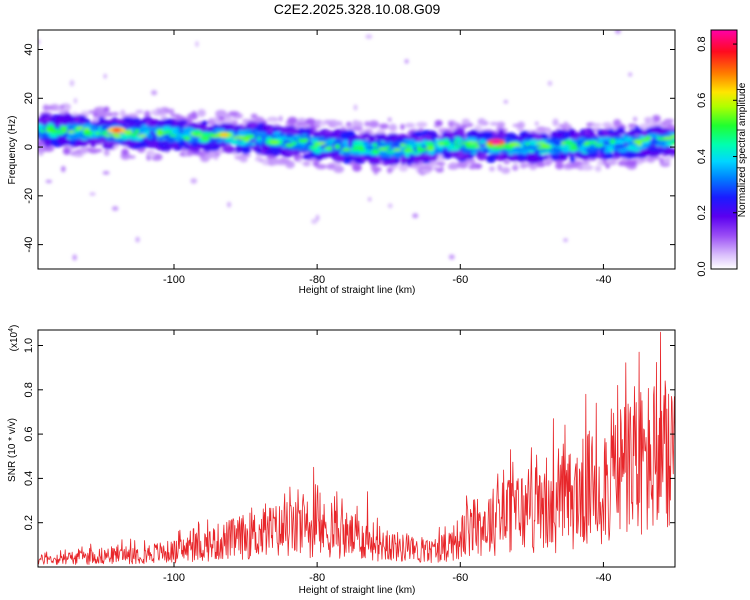 This screenshot has height=600, width=750. What do you see at coordinates (702, 43) in the screenshot?
I see `colorbar-tick-label: 0.8` at bounding box center [702, 43].